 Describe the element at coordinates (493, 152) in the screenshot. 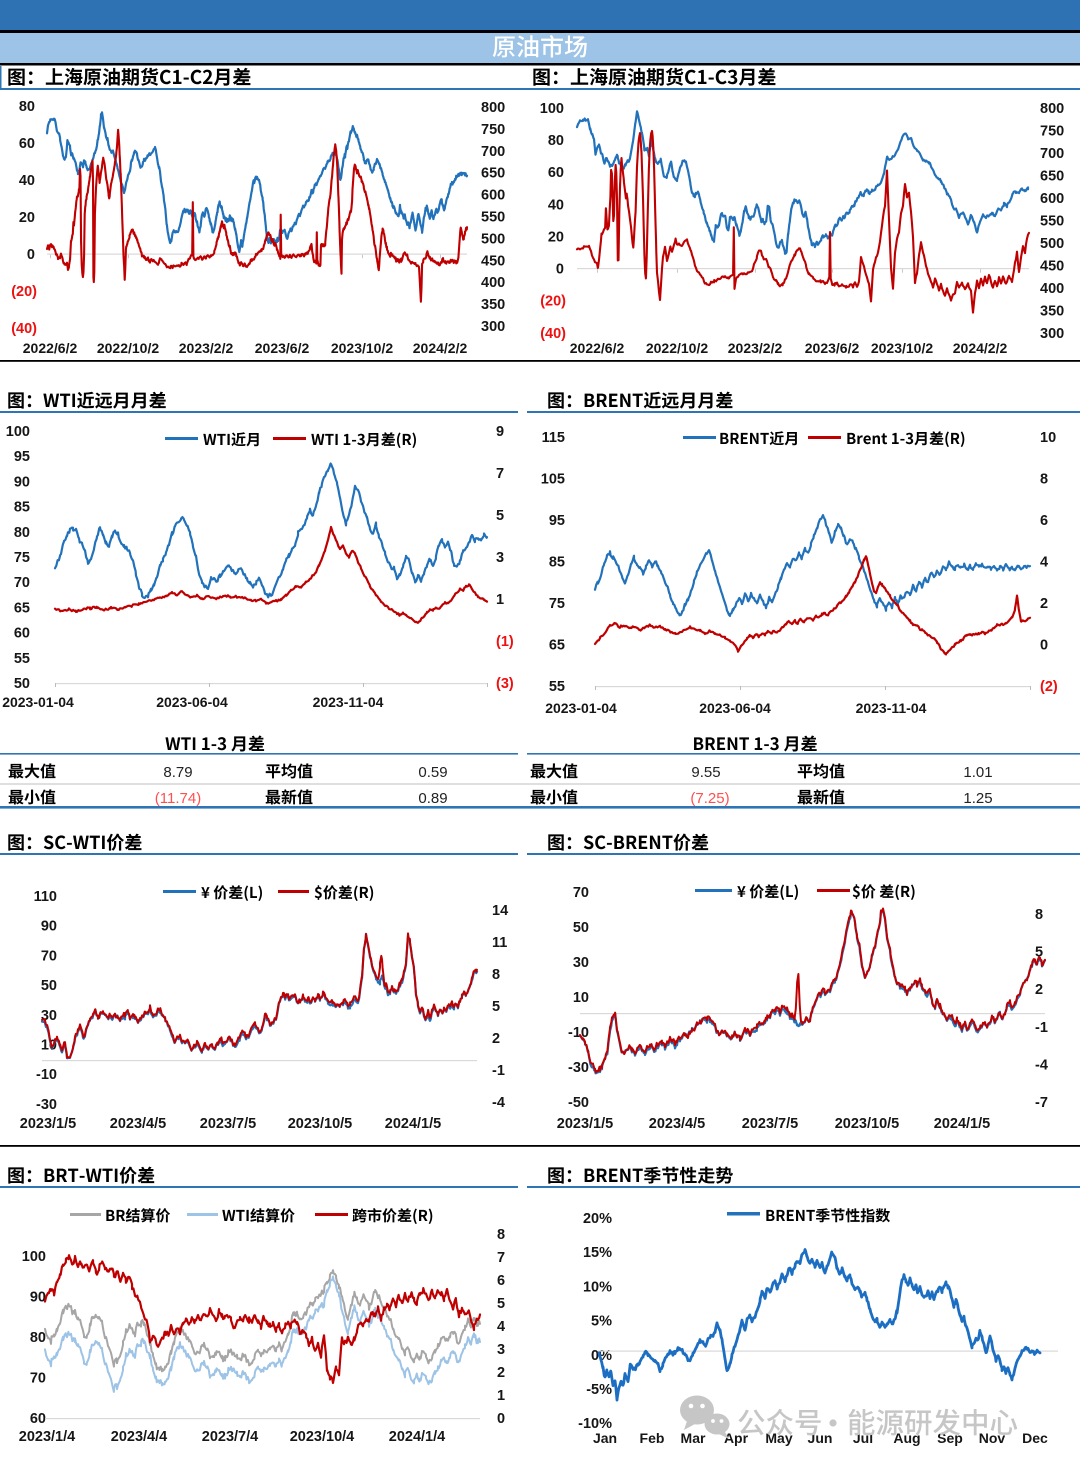

I see `svg-text: 700` at that location.